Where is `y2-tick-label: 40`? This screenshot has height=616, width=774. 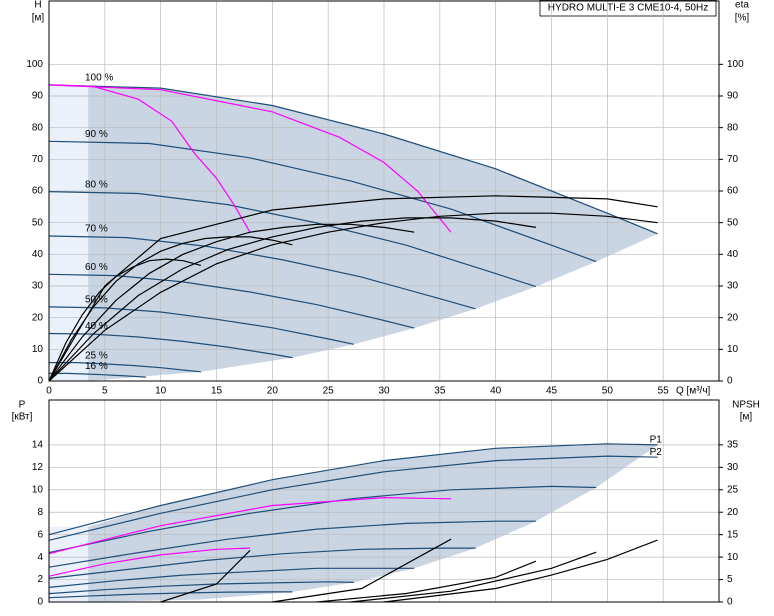
y2-tick-label: 40 is located at coordinates (733, 254).